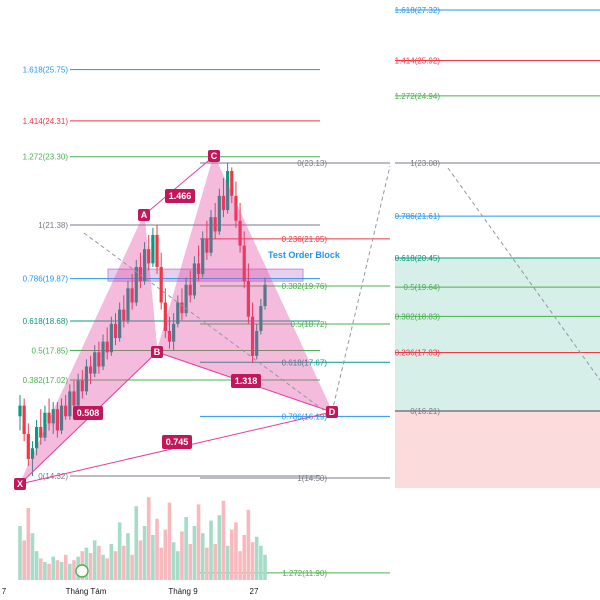  What do you see at coordinates (46, 279) in the screenshot?
I see `fib-xa-label: 0.786(19.87)` at bounding box center [46, 279].